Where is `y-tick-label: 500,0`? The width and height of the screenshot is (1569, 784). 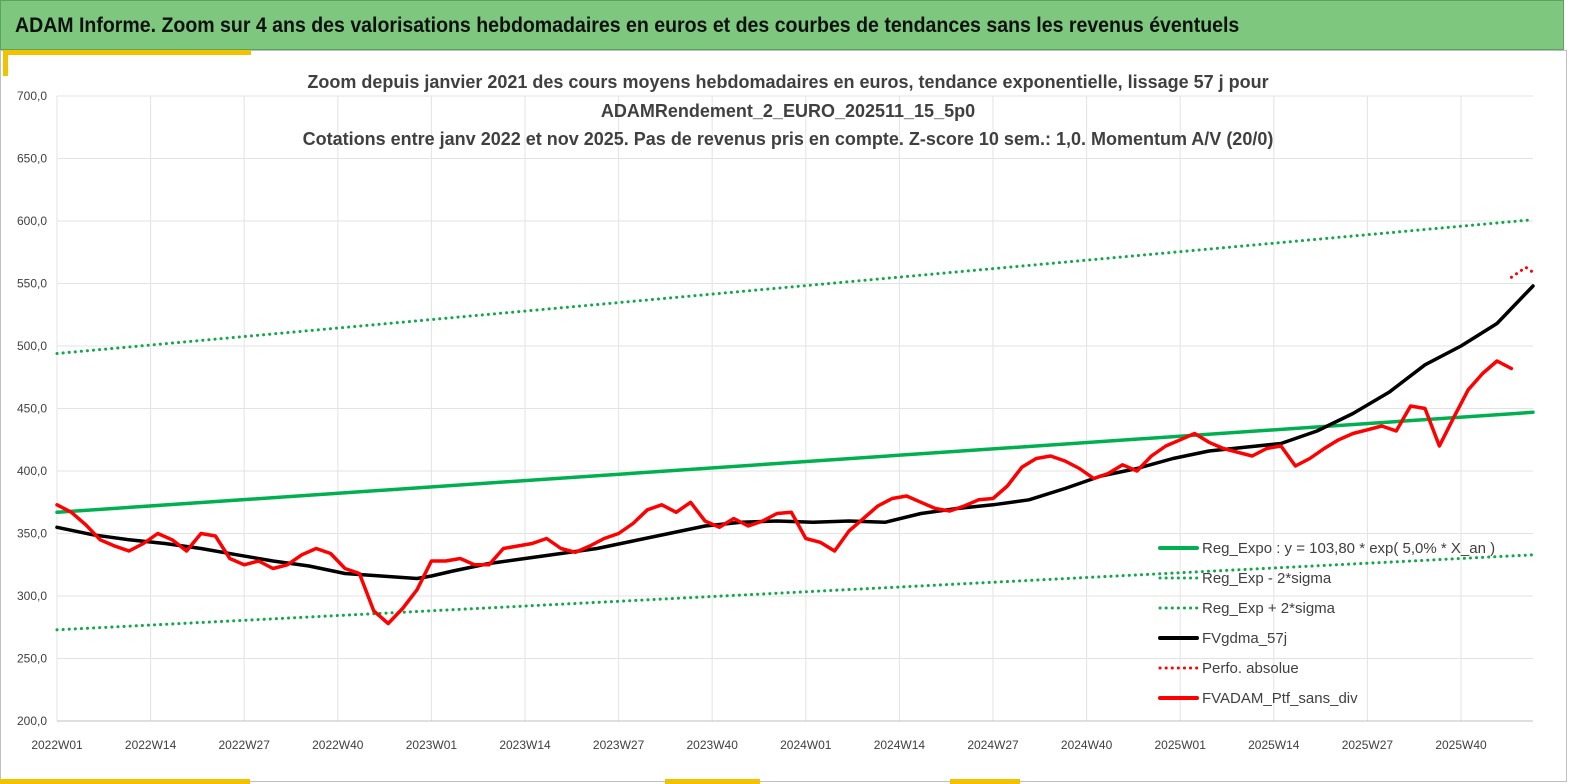 y-tick-label: 500,0 is located at coordinates (32, 346).